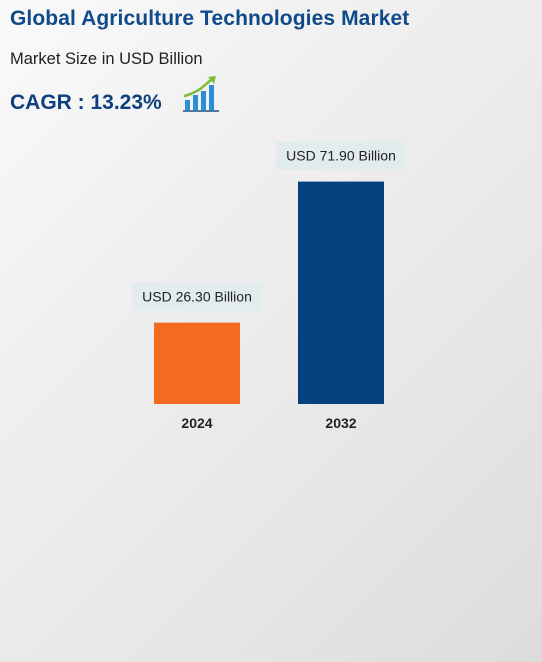  Describe the element at coordinates (197, 363) in the screenshot. I see `bar-2024` at that location.